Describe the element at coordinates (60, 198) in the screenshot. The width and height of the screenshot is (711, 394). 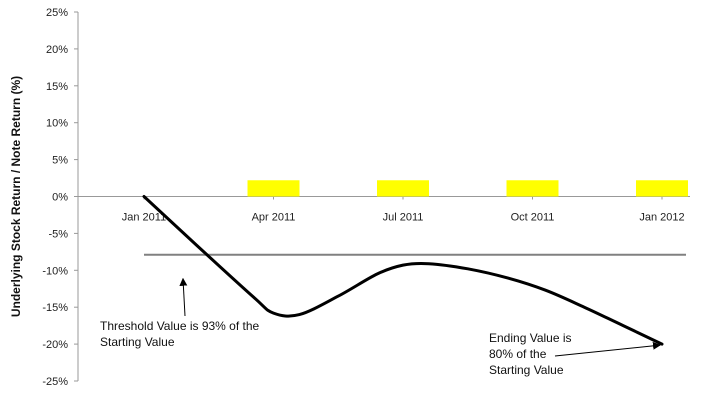
I see `y-tick-label: 0%` at that location.